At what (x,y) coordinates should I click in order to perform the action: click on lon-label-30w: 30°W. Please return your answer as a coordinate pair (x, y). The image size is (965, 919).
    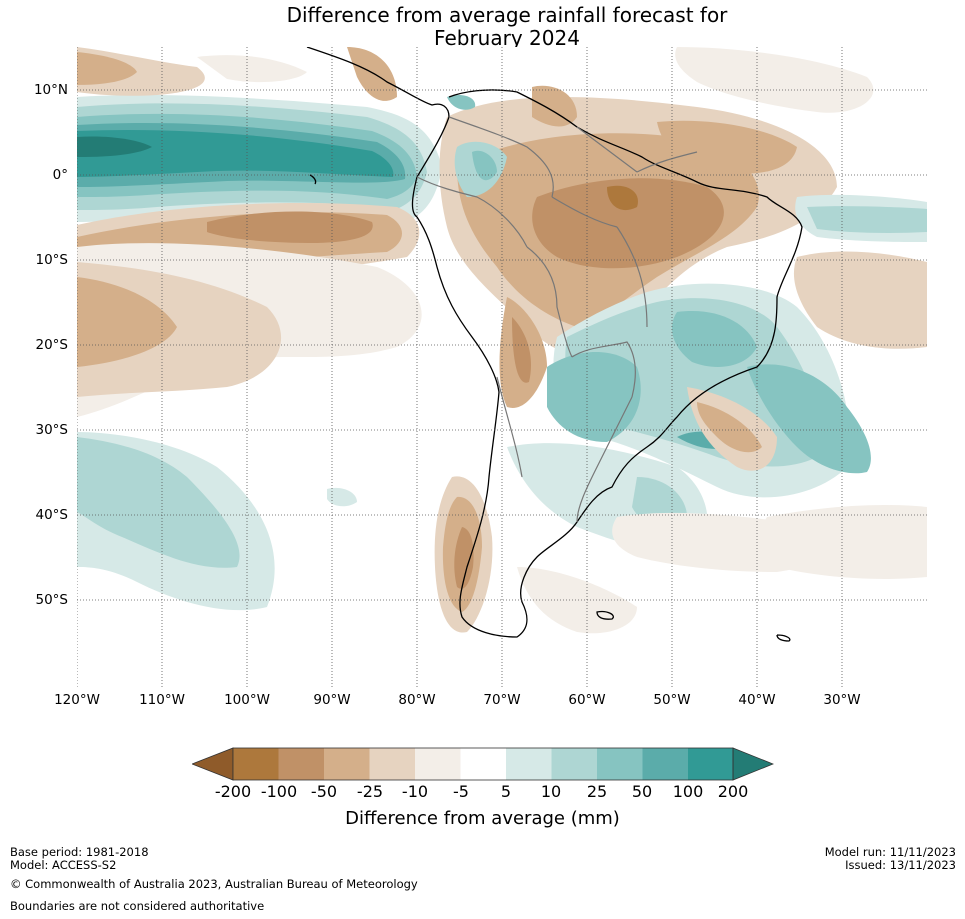
    Looking at the image, I should click on (842, 700).